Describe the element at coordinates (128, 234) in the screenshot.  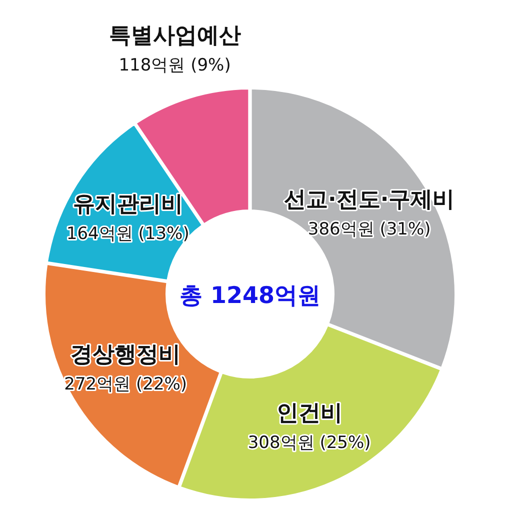
I see `data-label: 164억원 (13%)` at that location.